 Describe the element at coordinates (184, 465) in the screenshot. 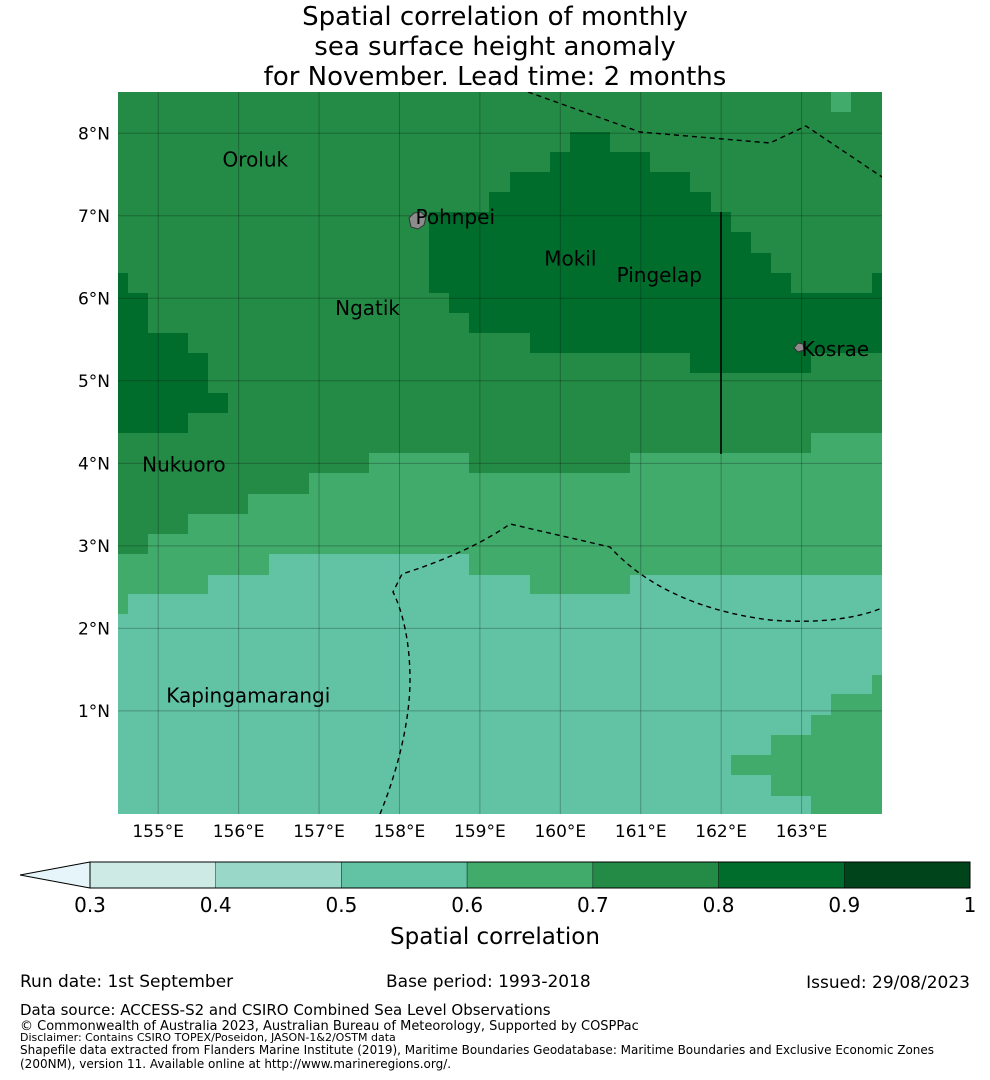

I see `place-label-nukuoro: Nukuoro` at that location.